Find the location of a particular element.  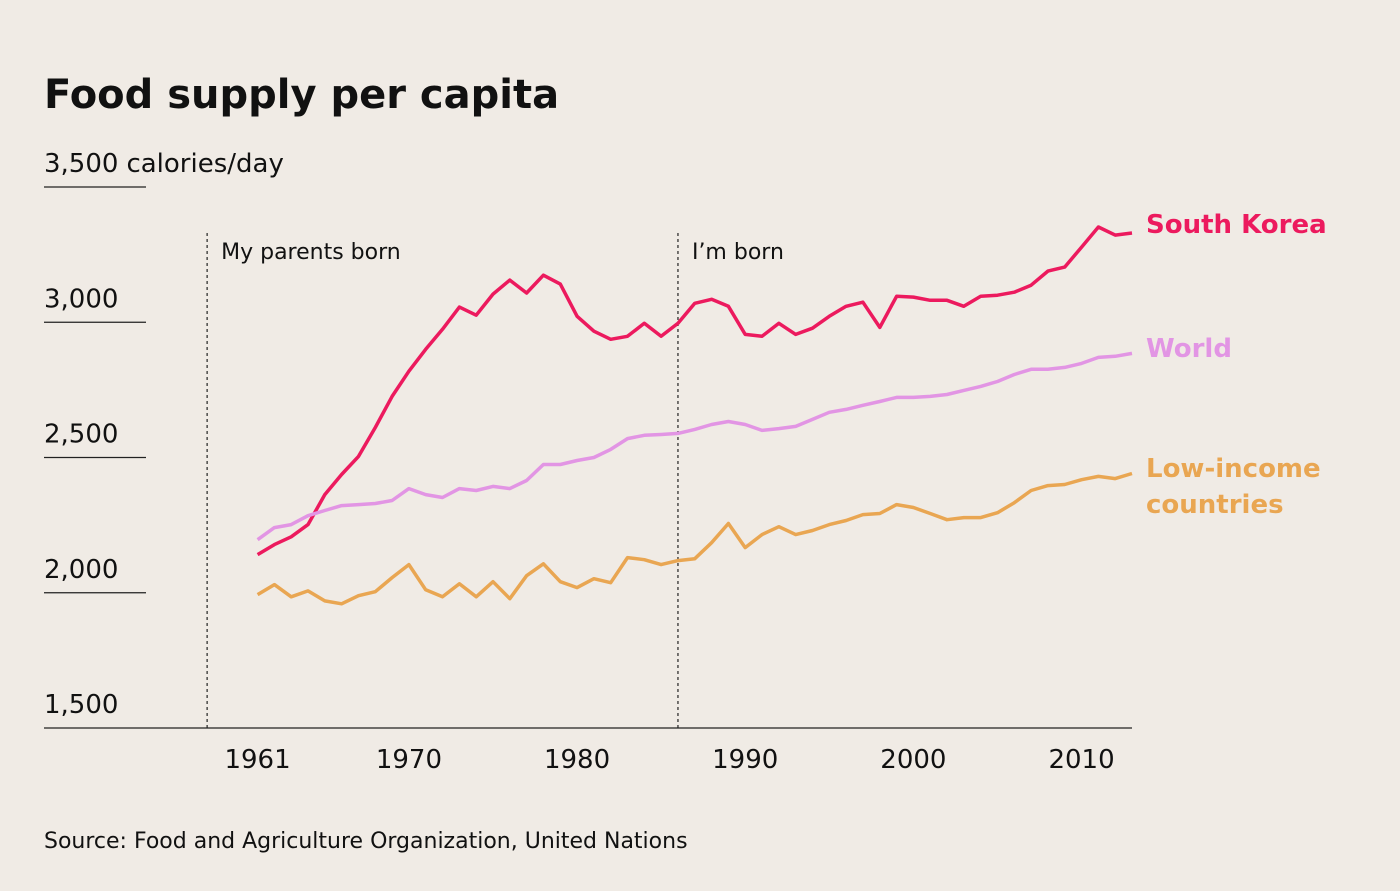

series-label: South Korea is located at coordinates (1236, 224).